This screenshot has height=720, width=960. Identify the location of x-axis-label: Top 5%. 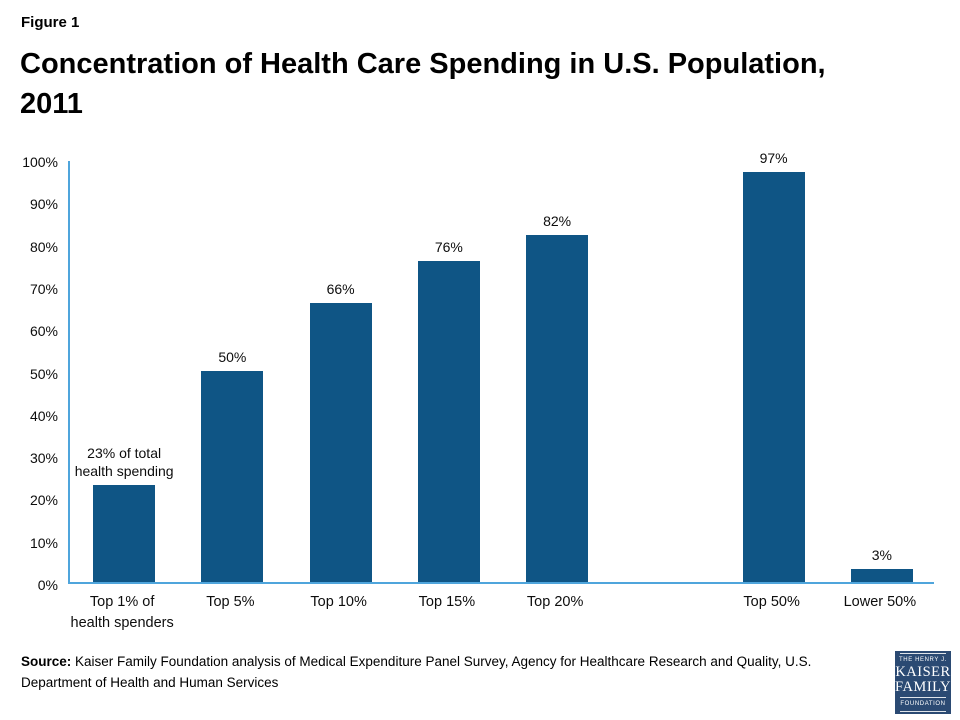
(230, 602).